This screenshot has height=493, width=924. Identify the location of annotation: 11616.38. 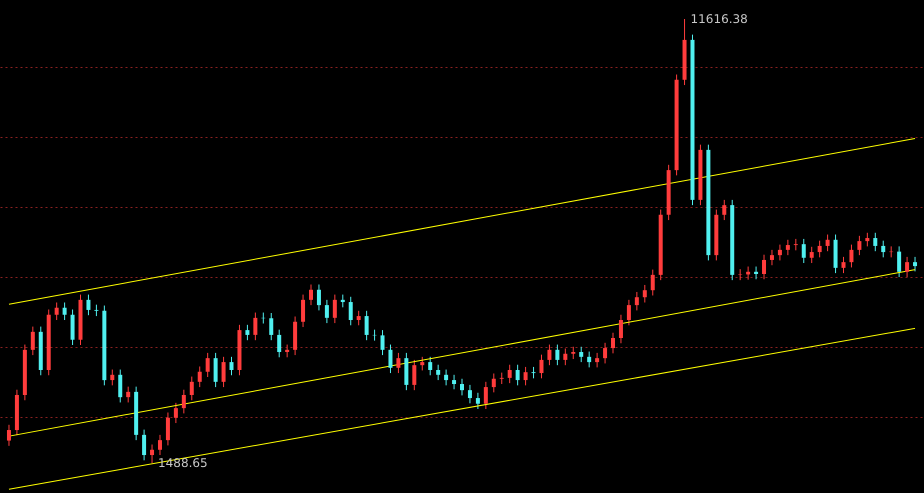
(719, 19).